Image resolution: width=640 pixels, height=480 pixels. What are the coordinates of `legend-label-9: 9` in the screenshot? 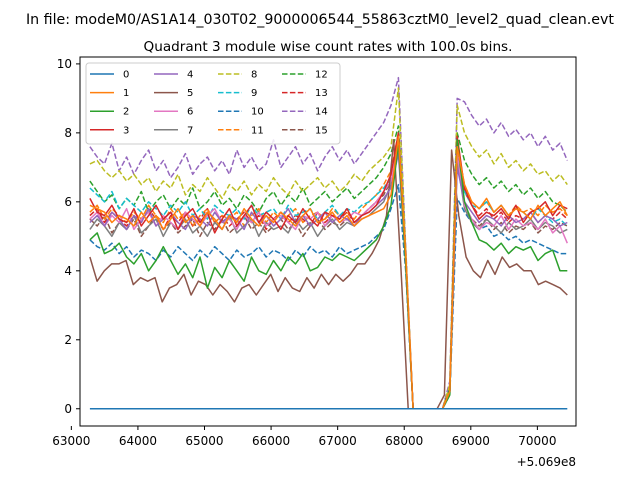 It's located at (254, 93).